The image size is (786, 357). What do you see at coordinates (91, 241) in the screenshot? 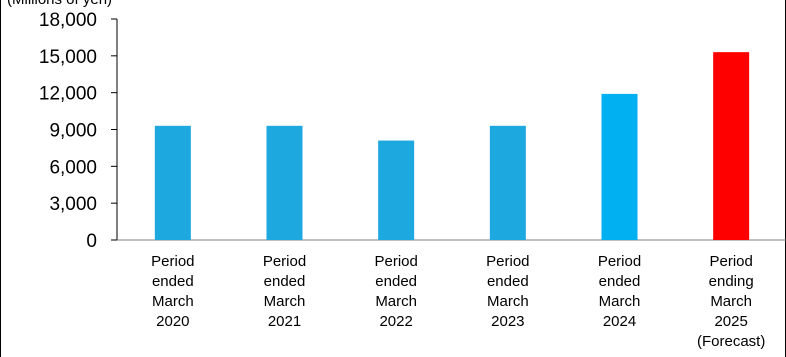
I see `y-tick-label: 0` at bounding box center [91, 241].